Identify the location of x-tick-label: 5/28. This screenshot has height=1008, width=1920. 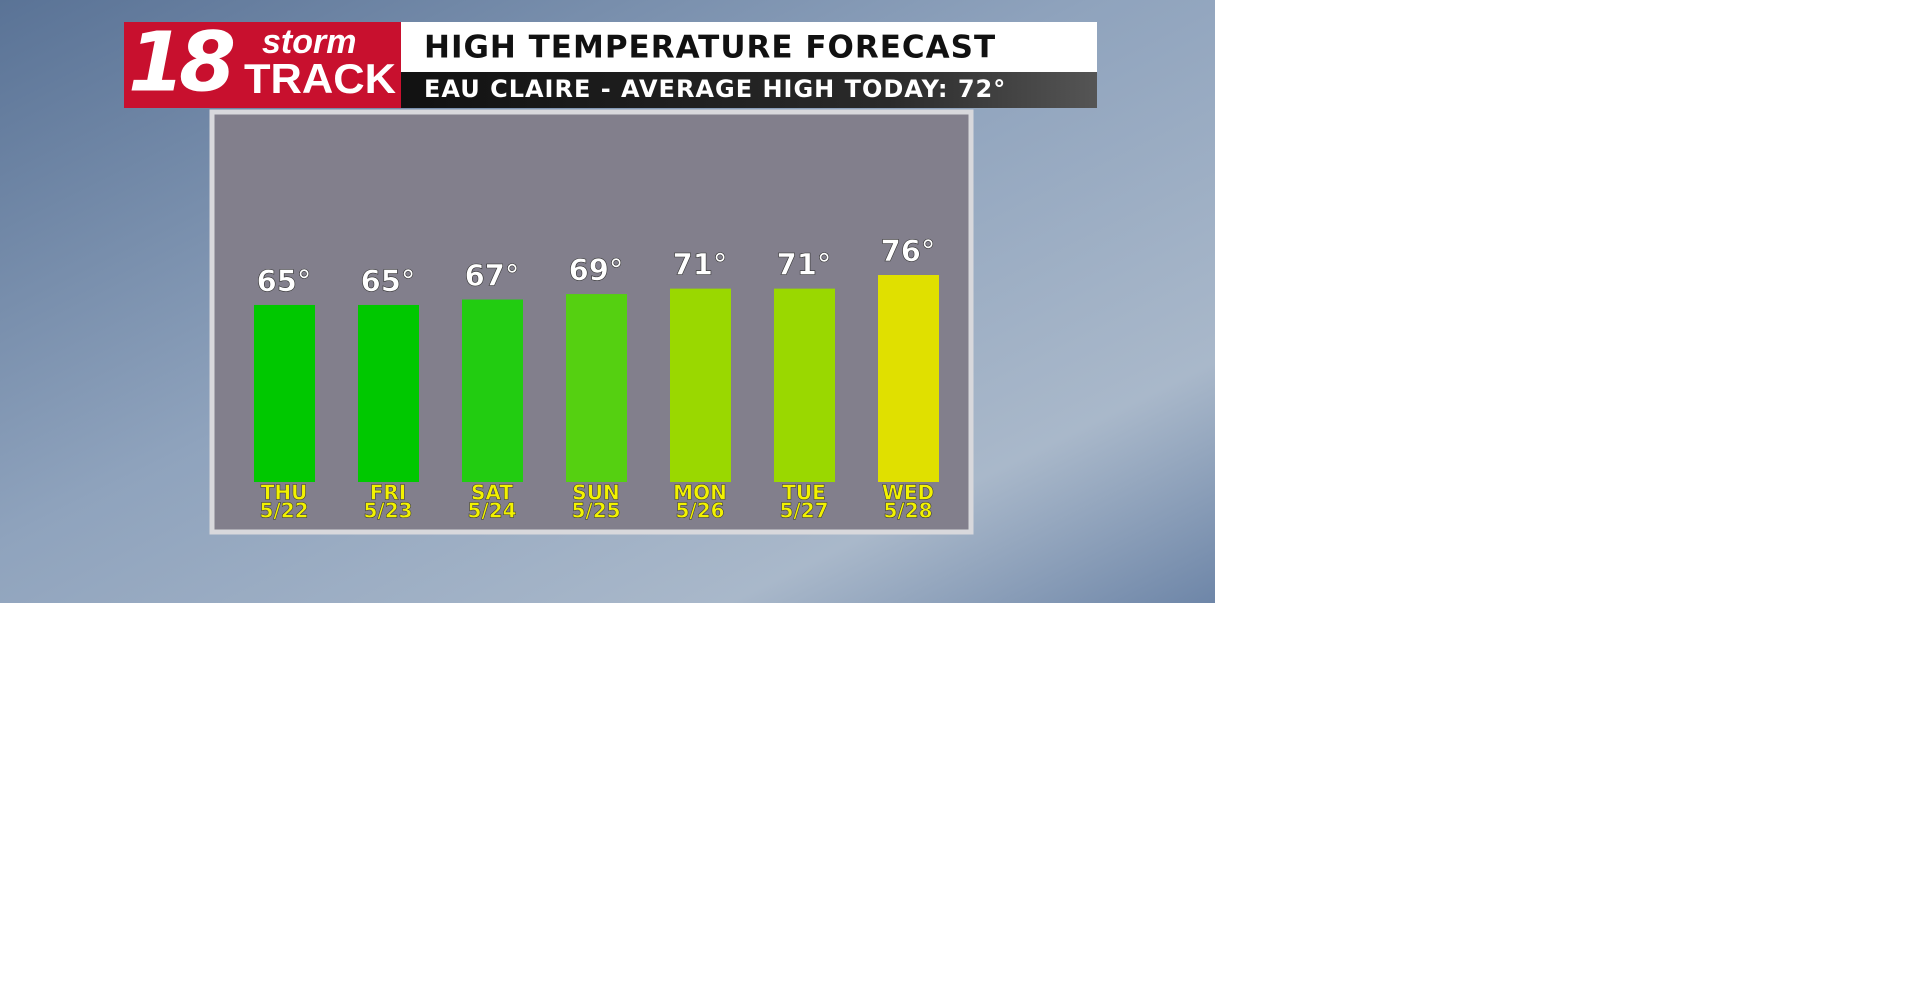
(907, 511).